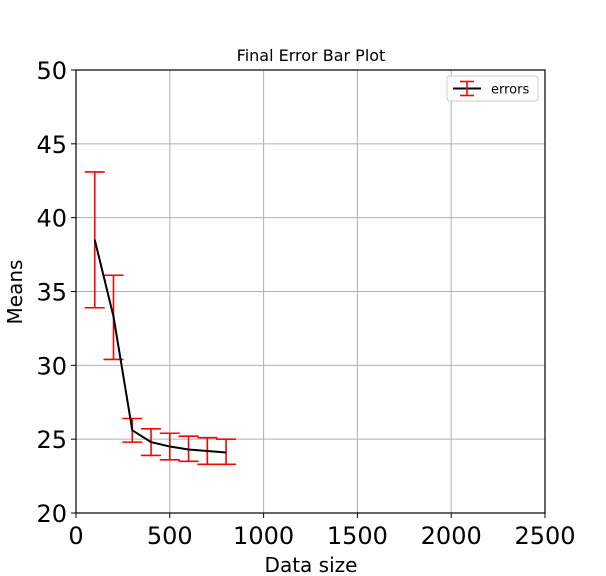 This screenshot has width=606, height=576. I want to click on plot-marks, so click(160, 318).